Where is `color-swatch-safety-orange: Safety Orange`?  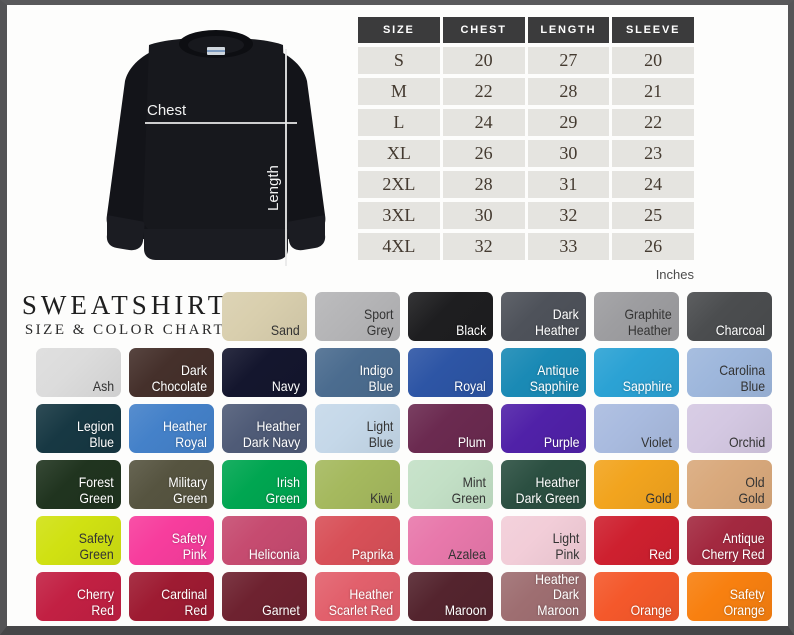
color-swatch-safety-orange: Safety Orange is located at coordinates (729, 596).